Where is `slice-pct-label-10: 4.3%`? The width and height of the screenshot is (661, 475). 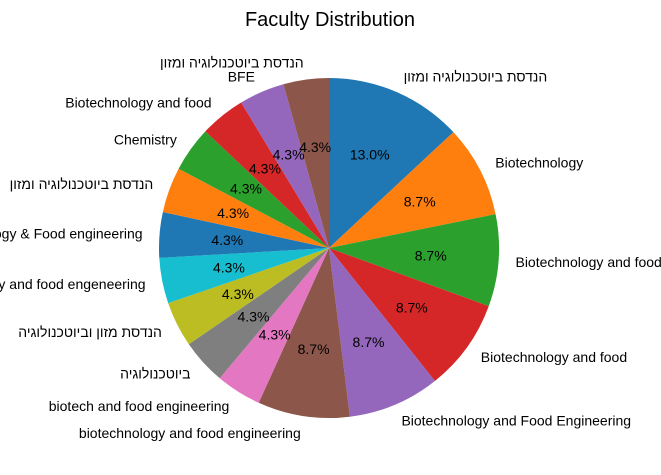 slice-pct-label-10: 4.3% is located at coordinates (227, 240).